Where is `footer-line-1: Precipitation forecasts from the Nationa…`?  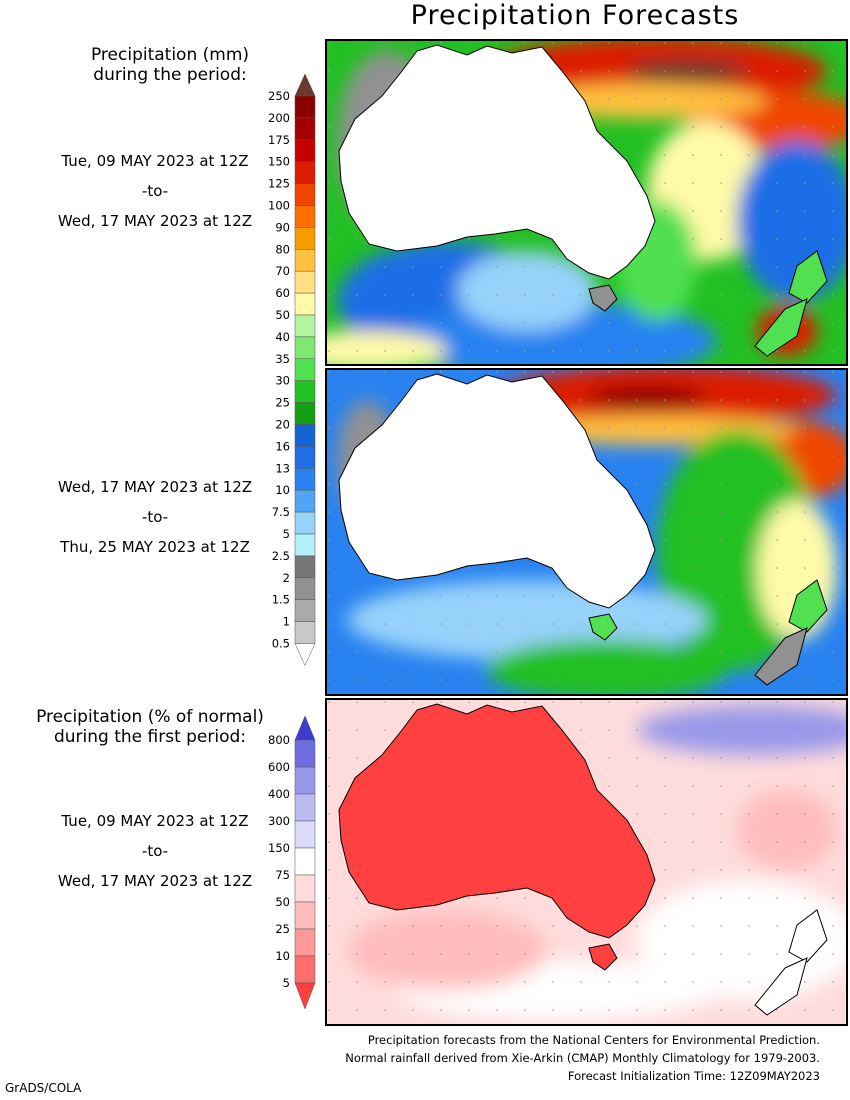 footer-line-1: Precipitation forecasts from the Nationa… is located at coordinates (593, 1040).